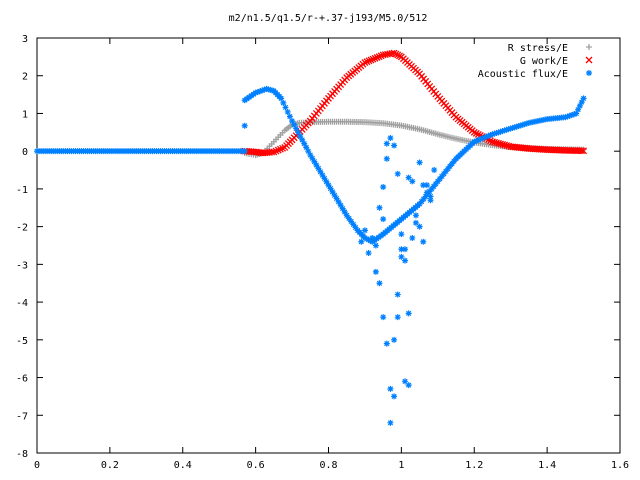 The width and height of the screenshot is (640, 480). Describe the element at coordinates (328, 18) in the screenshot. I see `chart-title: m2/n1.5/q1.5/r-+.37-j193/M5.0/512` at that location.